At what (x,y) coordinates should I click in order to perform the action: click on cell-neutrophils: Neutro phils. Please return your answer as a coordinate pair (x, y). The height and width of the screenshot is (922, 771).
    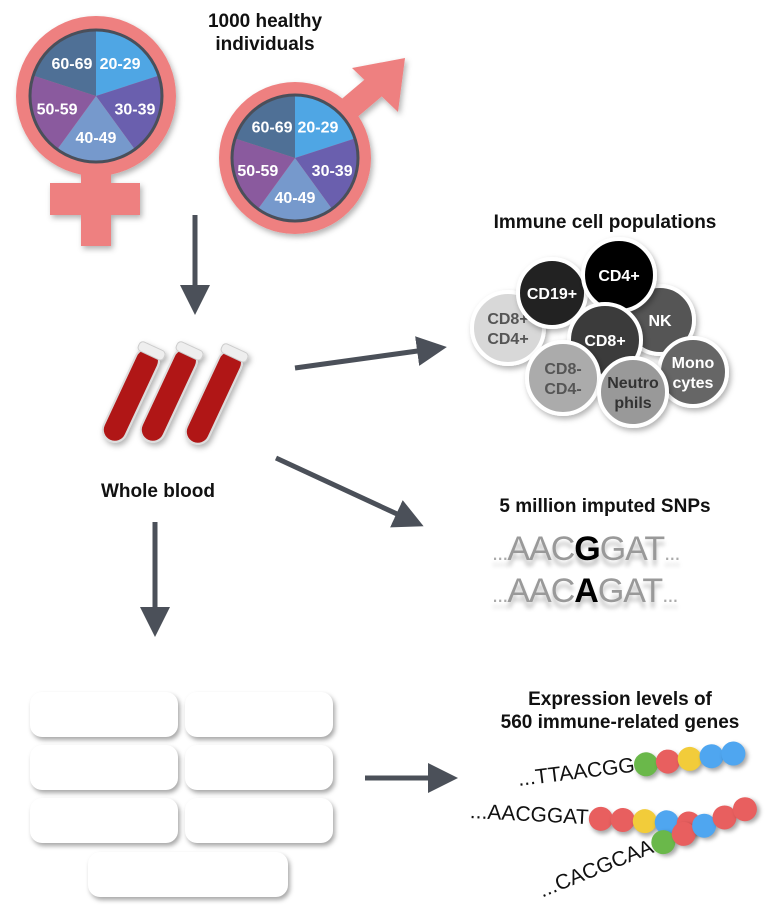
    Looking at the image, I should click on (633, 392).